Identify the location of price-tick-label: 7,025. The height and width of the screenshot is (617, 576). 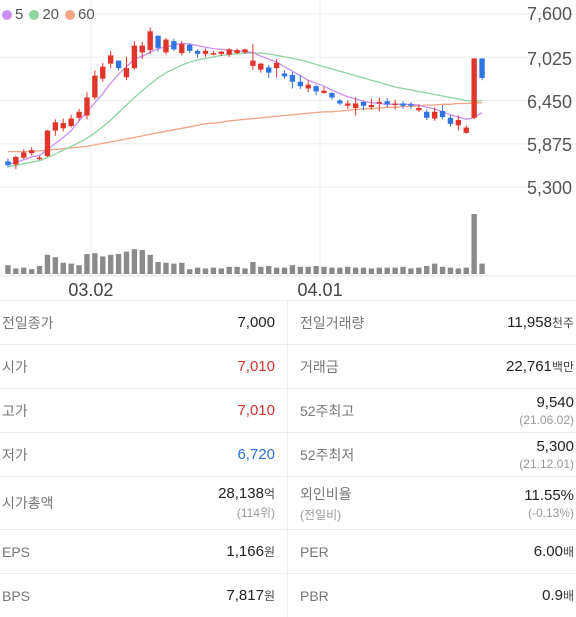
(549, 59).